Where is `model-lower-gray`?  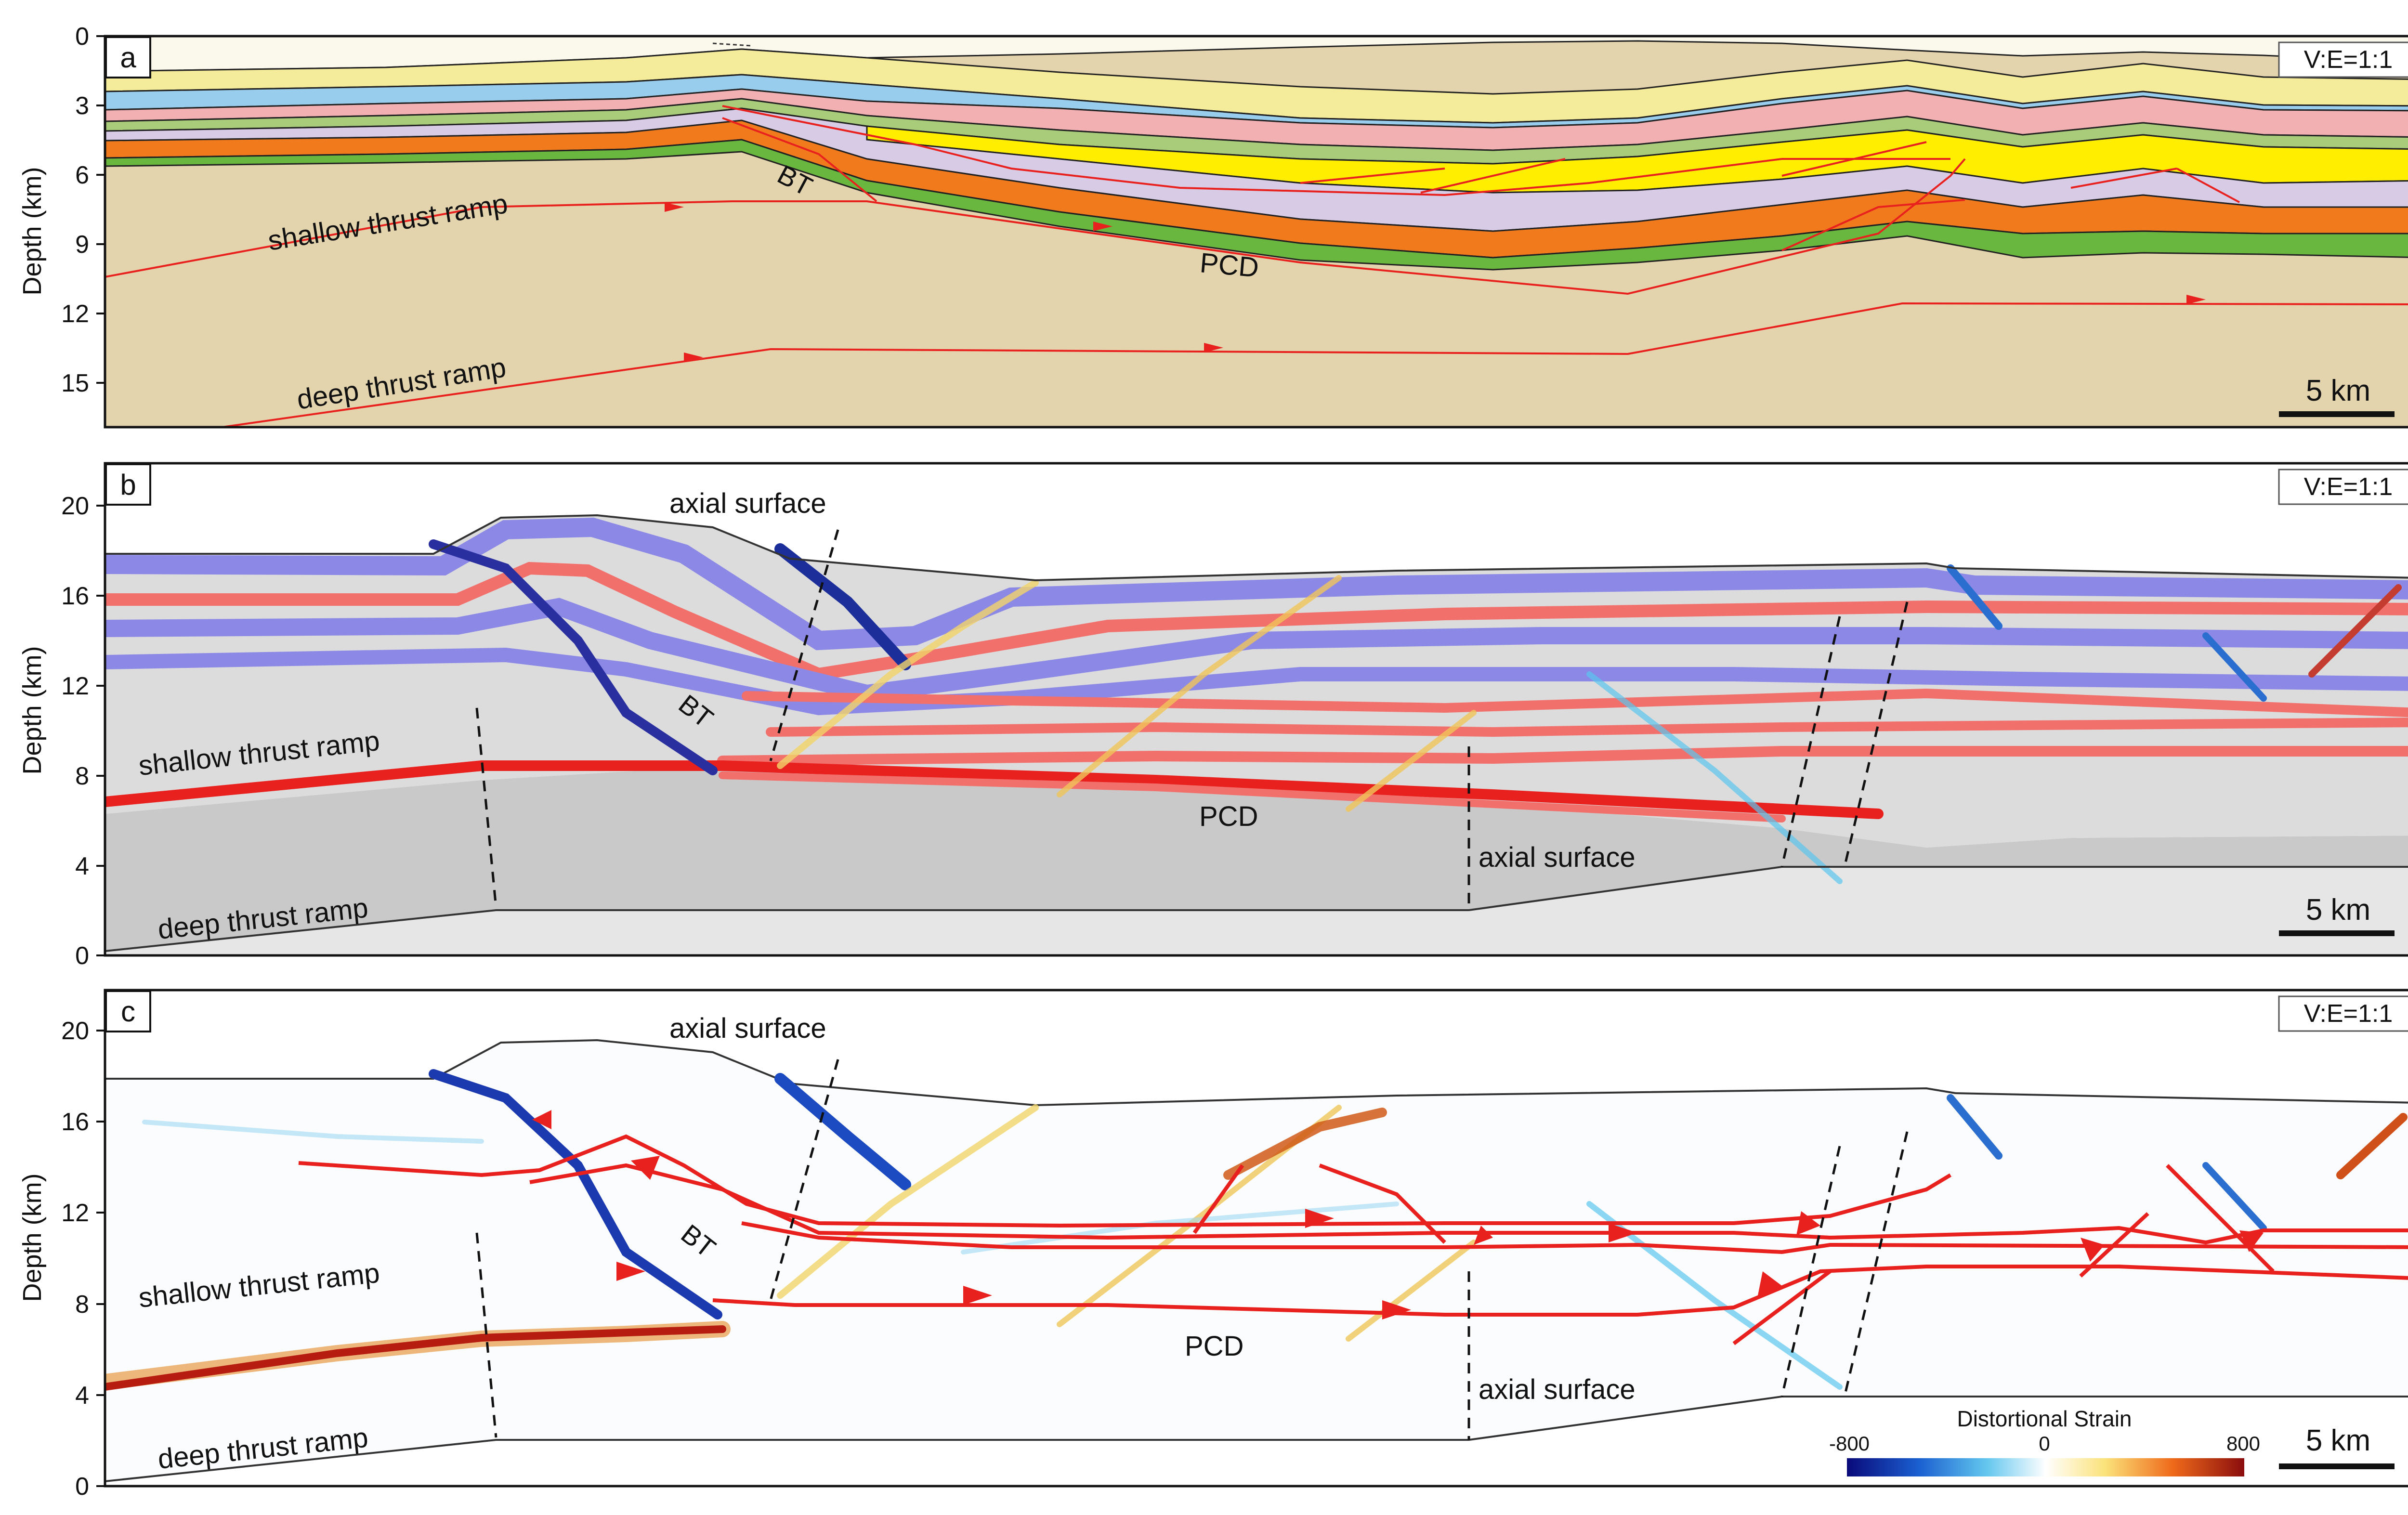 model-lower-gray is located at coordinates (1256, 859).